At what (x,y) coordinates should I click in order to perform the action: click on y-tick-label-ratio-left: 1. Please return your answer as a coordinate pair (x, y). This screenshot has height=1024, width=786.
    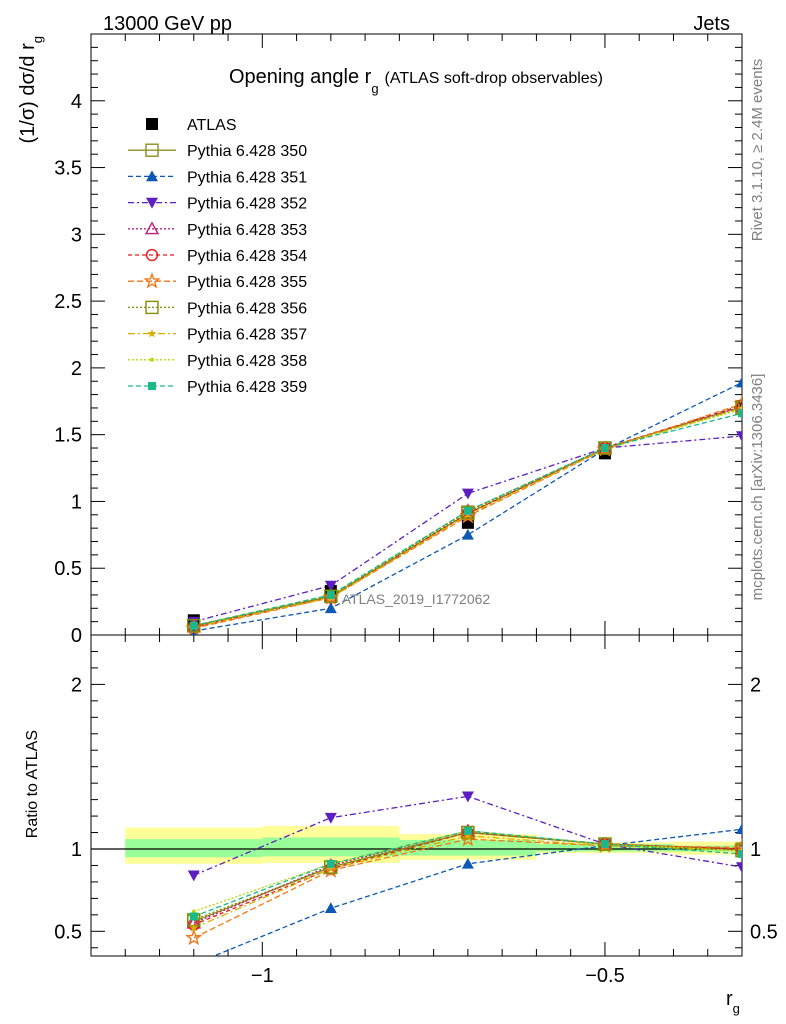
    Looking at the image, I should click on (76, 850).